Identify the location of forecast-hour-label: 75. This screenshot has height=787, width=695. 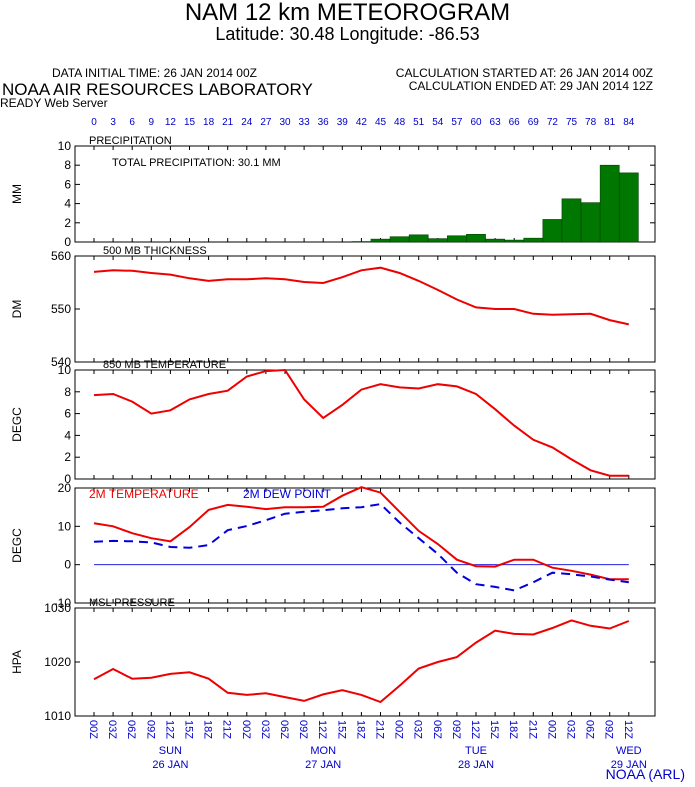
(572, 122).